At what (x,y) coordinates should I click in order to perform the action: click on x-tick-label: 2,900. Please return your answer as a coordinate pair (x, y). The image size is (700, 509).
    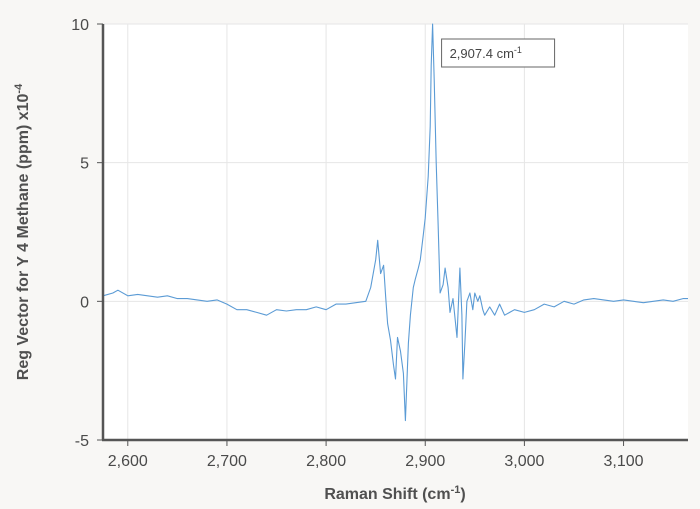
    Looking at the image, I should click on (425, 461).